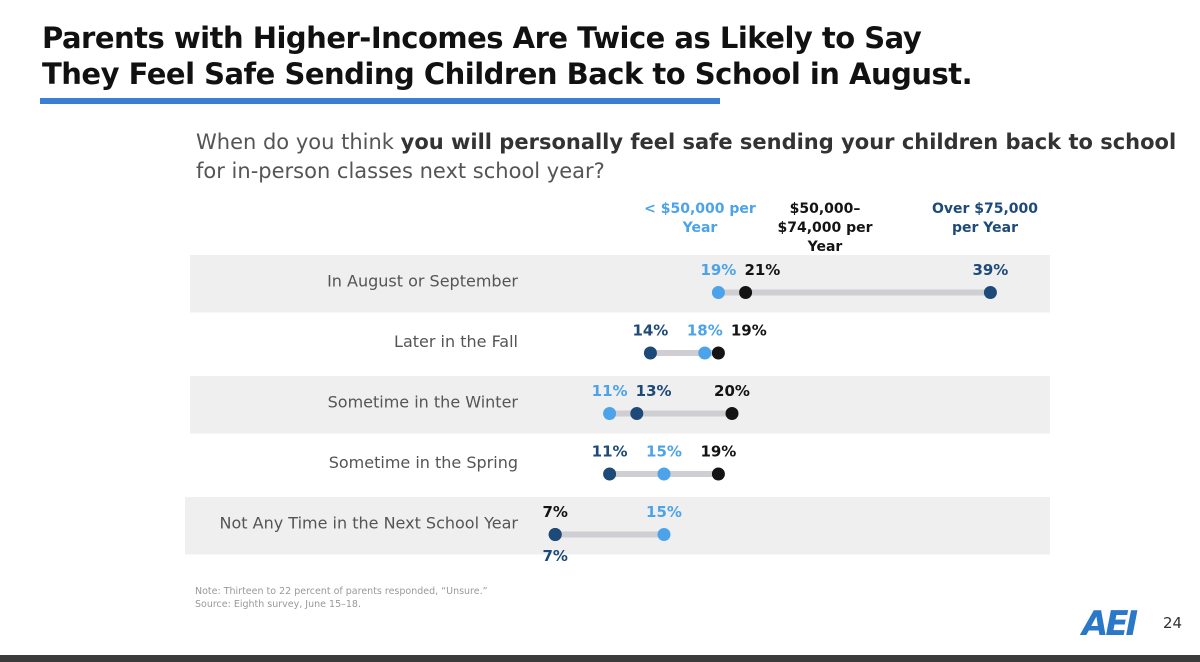  Describe the element at coordinates (705, 331) in the screenshot. I see `value-label: 18%` at that location.